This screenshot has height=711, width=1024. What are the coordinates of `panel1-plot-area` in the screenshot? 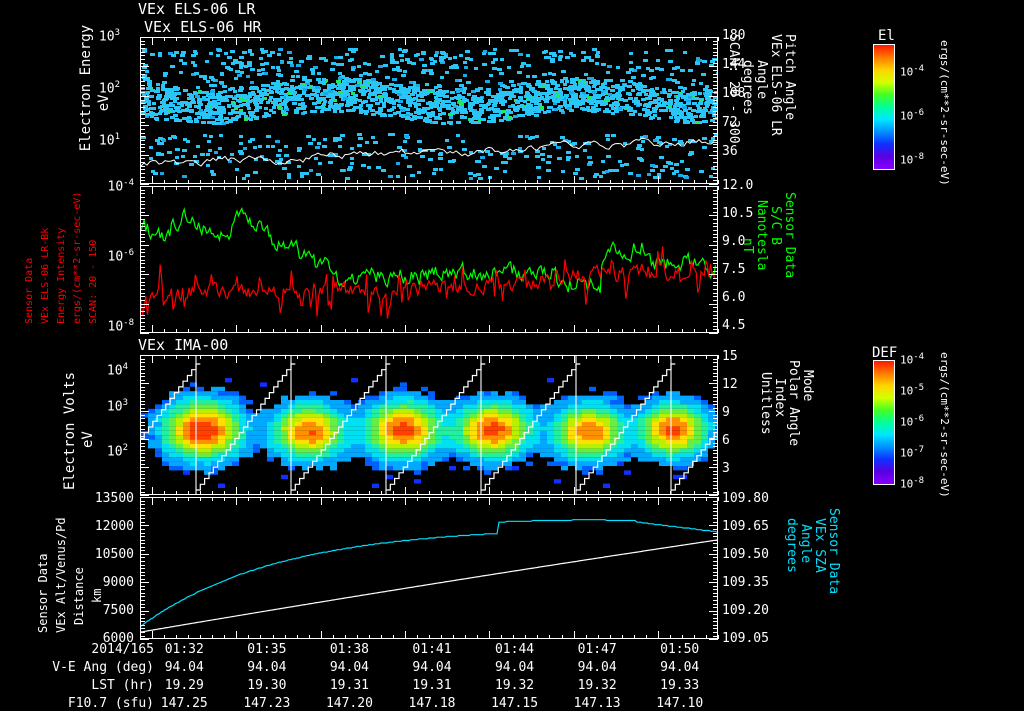 It's located at (429, 110).